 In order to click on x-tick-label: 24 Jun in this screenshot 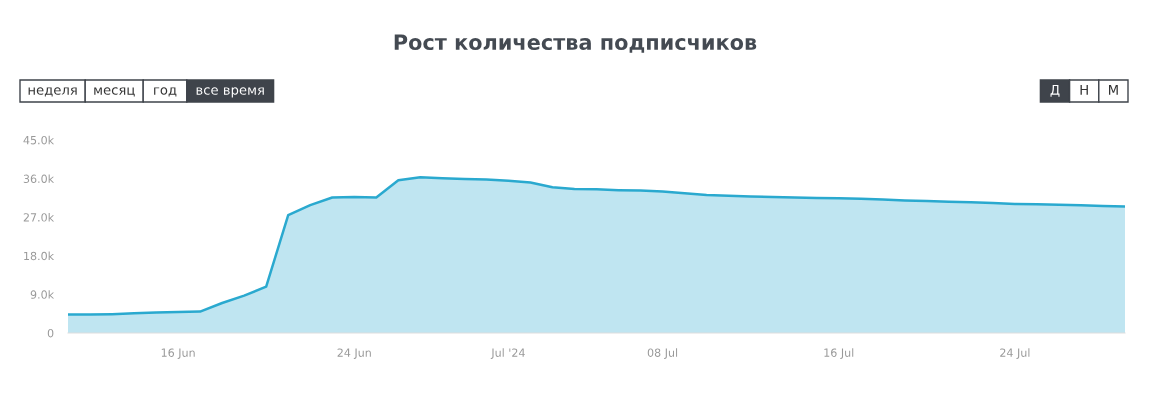, I will do `click(354, 353)`.